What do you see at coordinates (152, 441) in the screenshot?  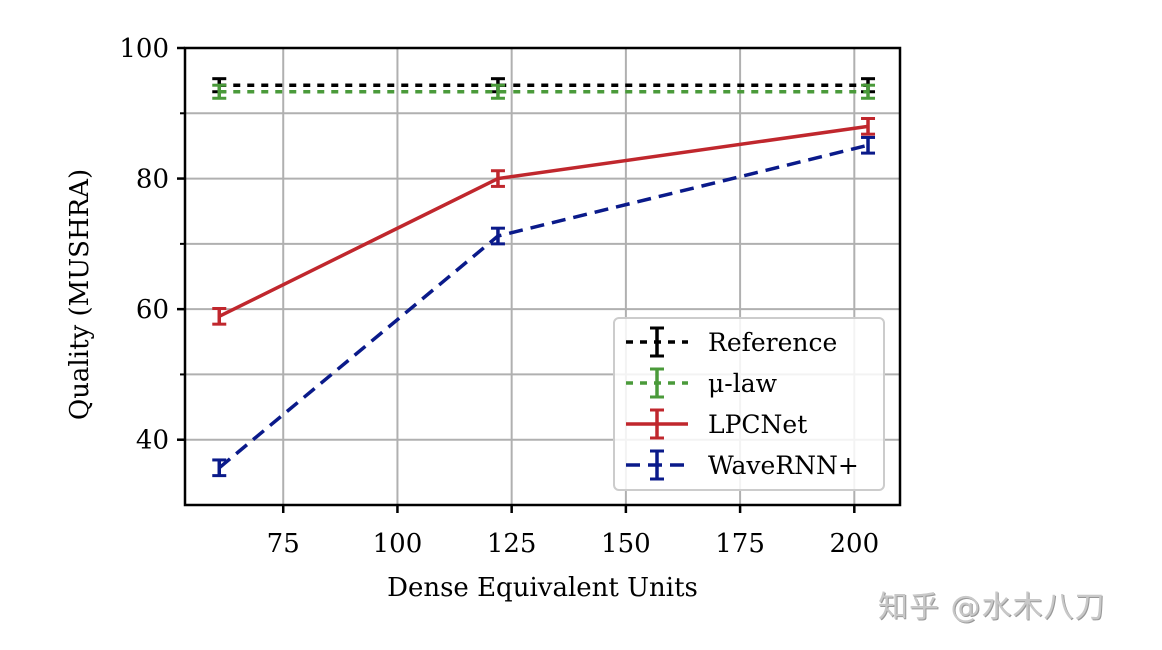 I see `y-tick-label: 40` at bounding box center [152, 441].